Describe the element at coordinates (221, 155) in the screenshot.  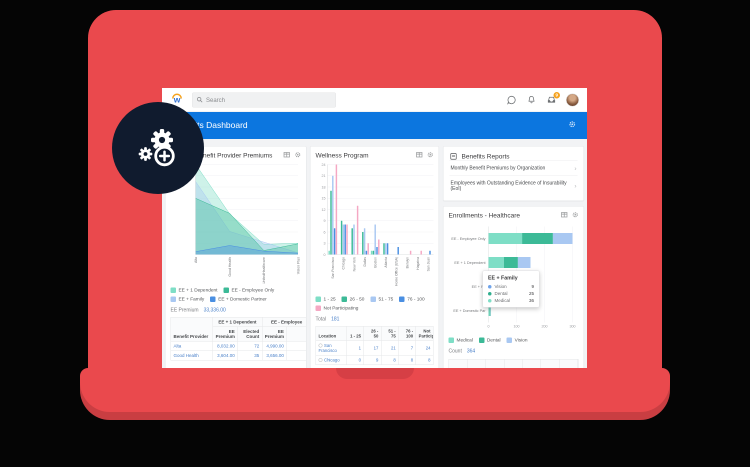
I see `premiums-card-title: Monthly Benefit Provider Premiums` at that location.